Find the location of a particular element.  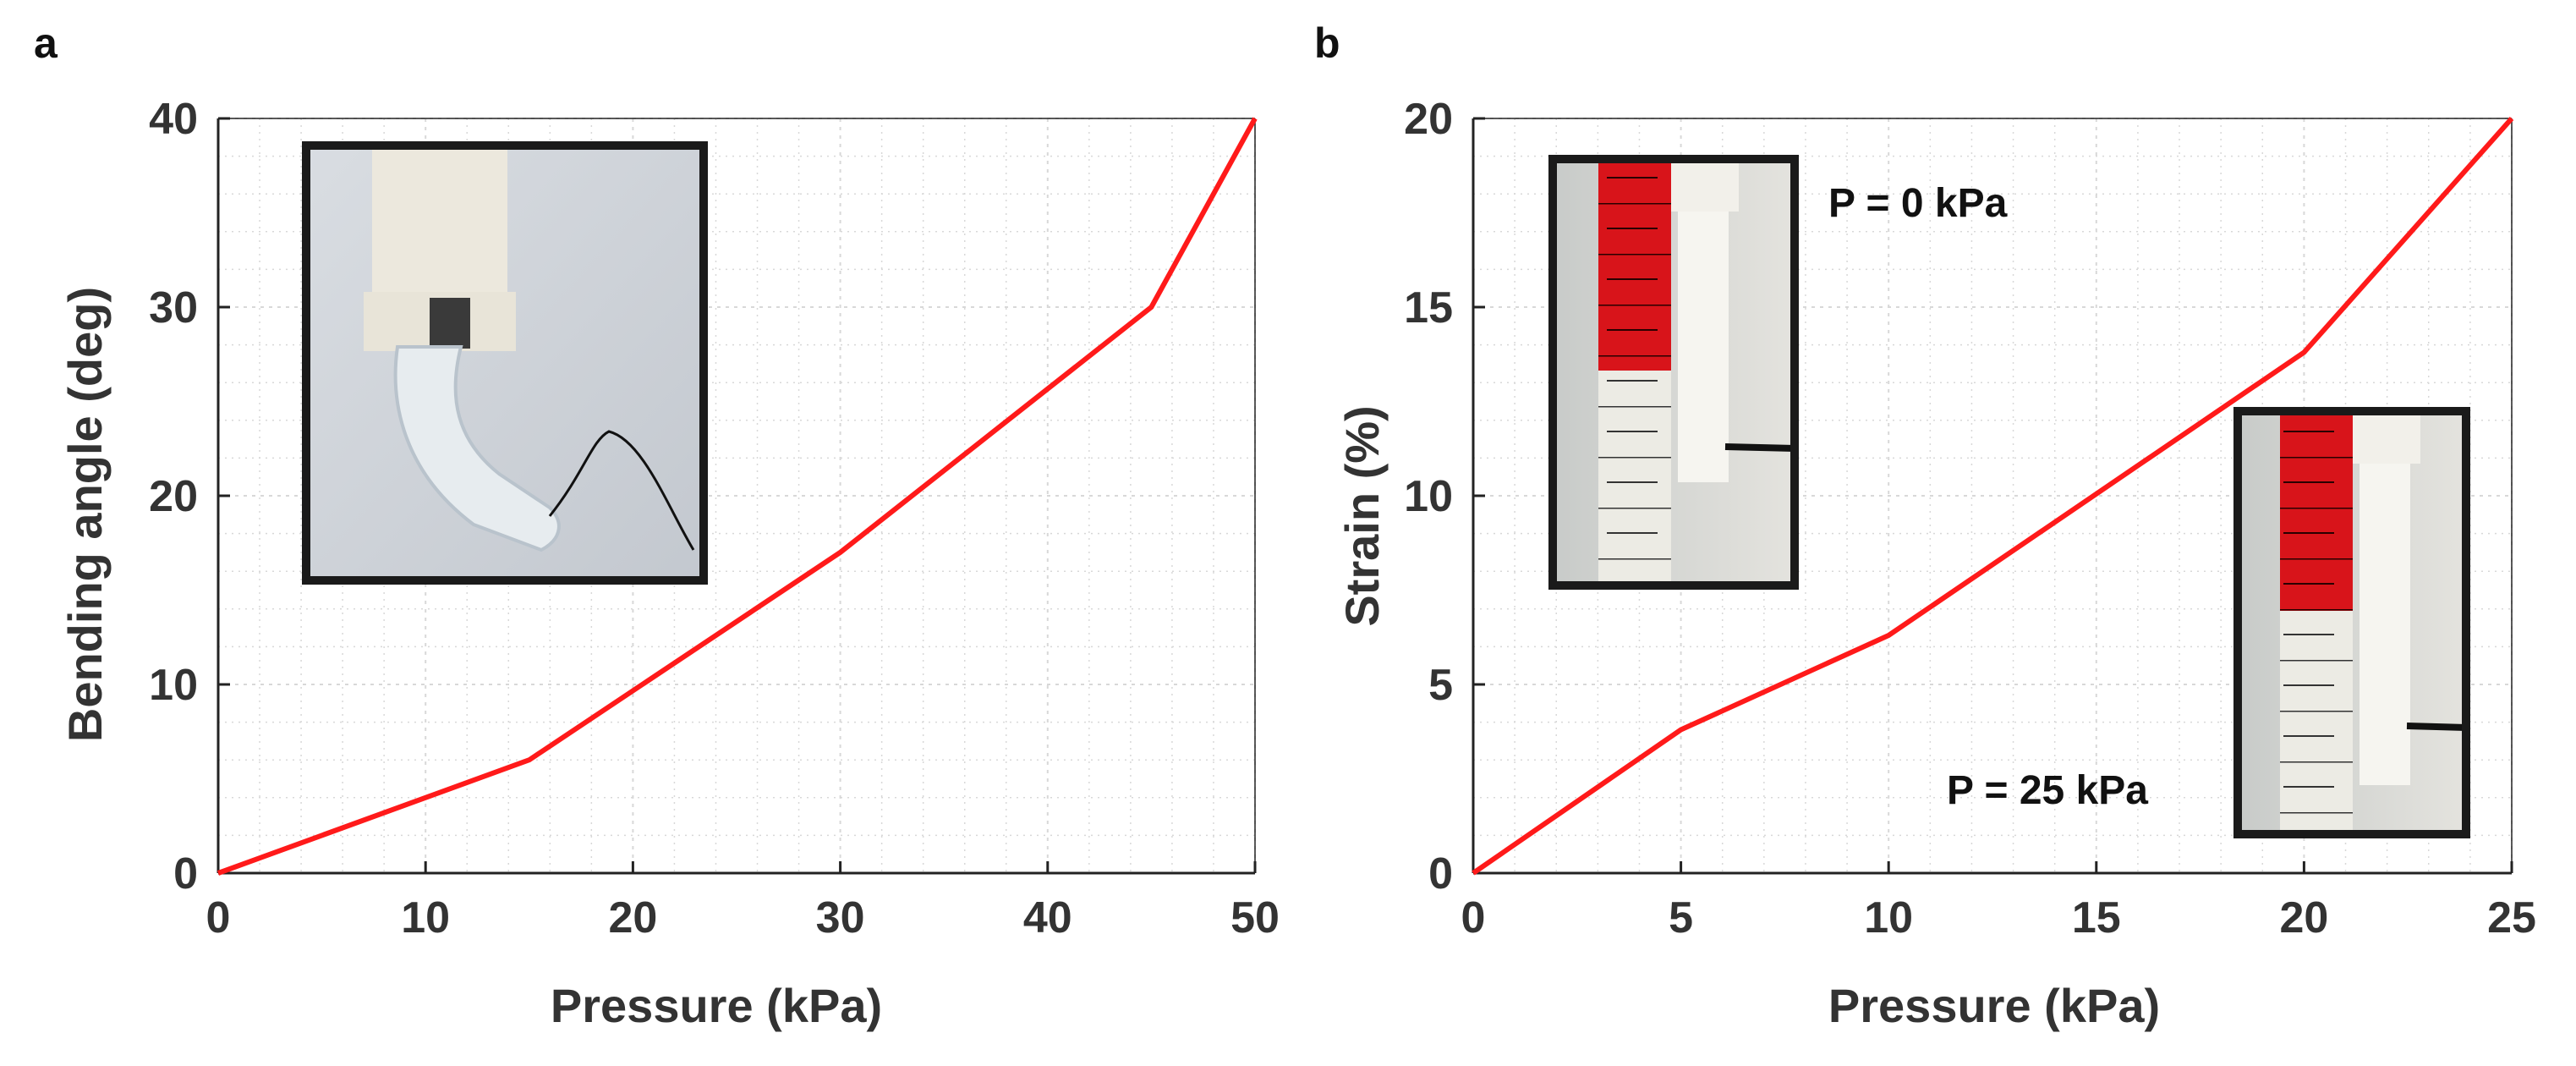

annotation-p25: P = 25 kPa is located at coordinates (2047, 790).